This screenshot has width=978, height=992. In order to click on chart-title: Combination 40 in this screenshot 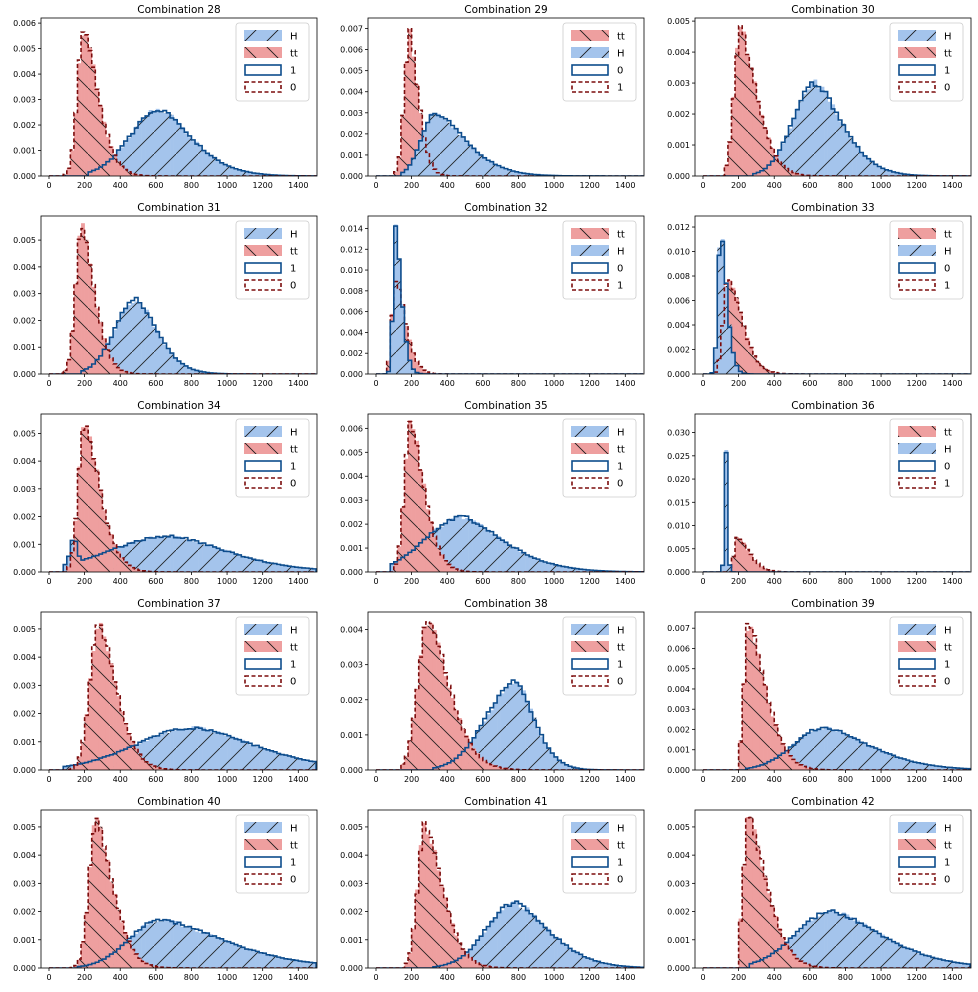, I will do `click(178, 802)`.